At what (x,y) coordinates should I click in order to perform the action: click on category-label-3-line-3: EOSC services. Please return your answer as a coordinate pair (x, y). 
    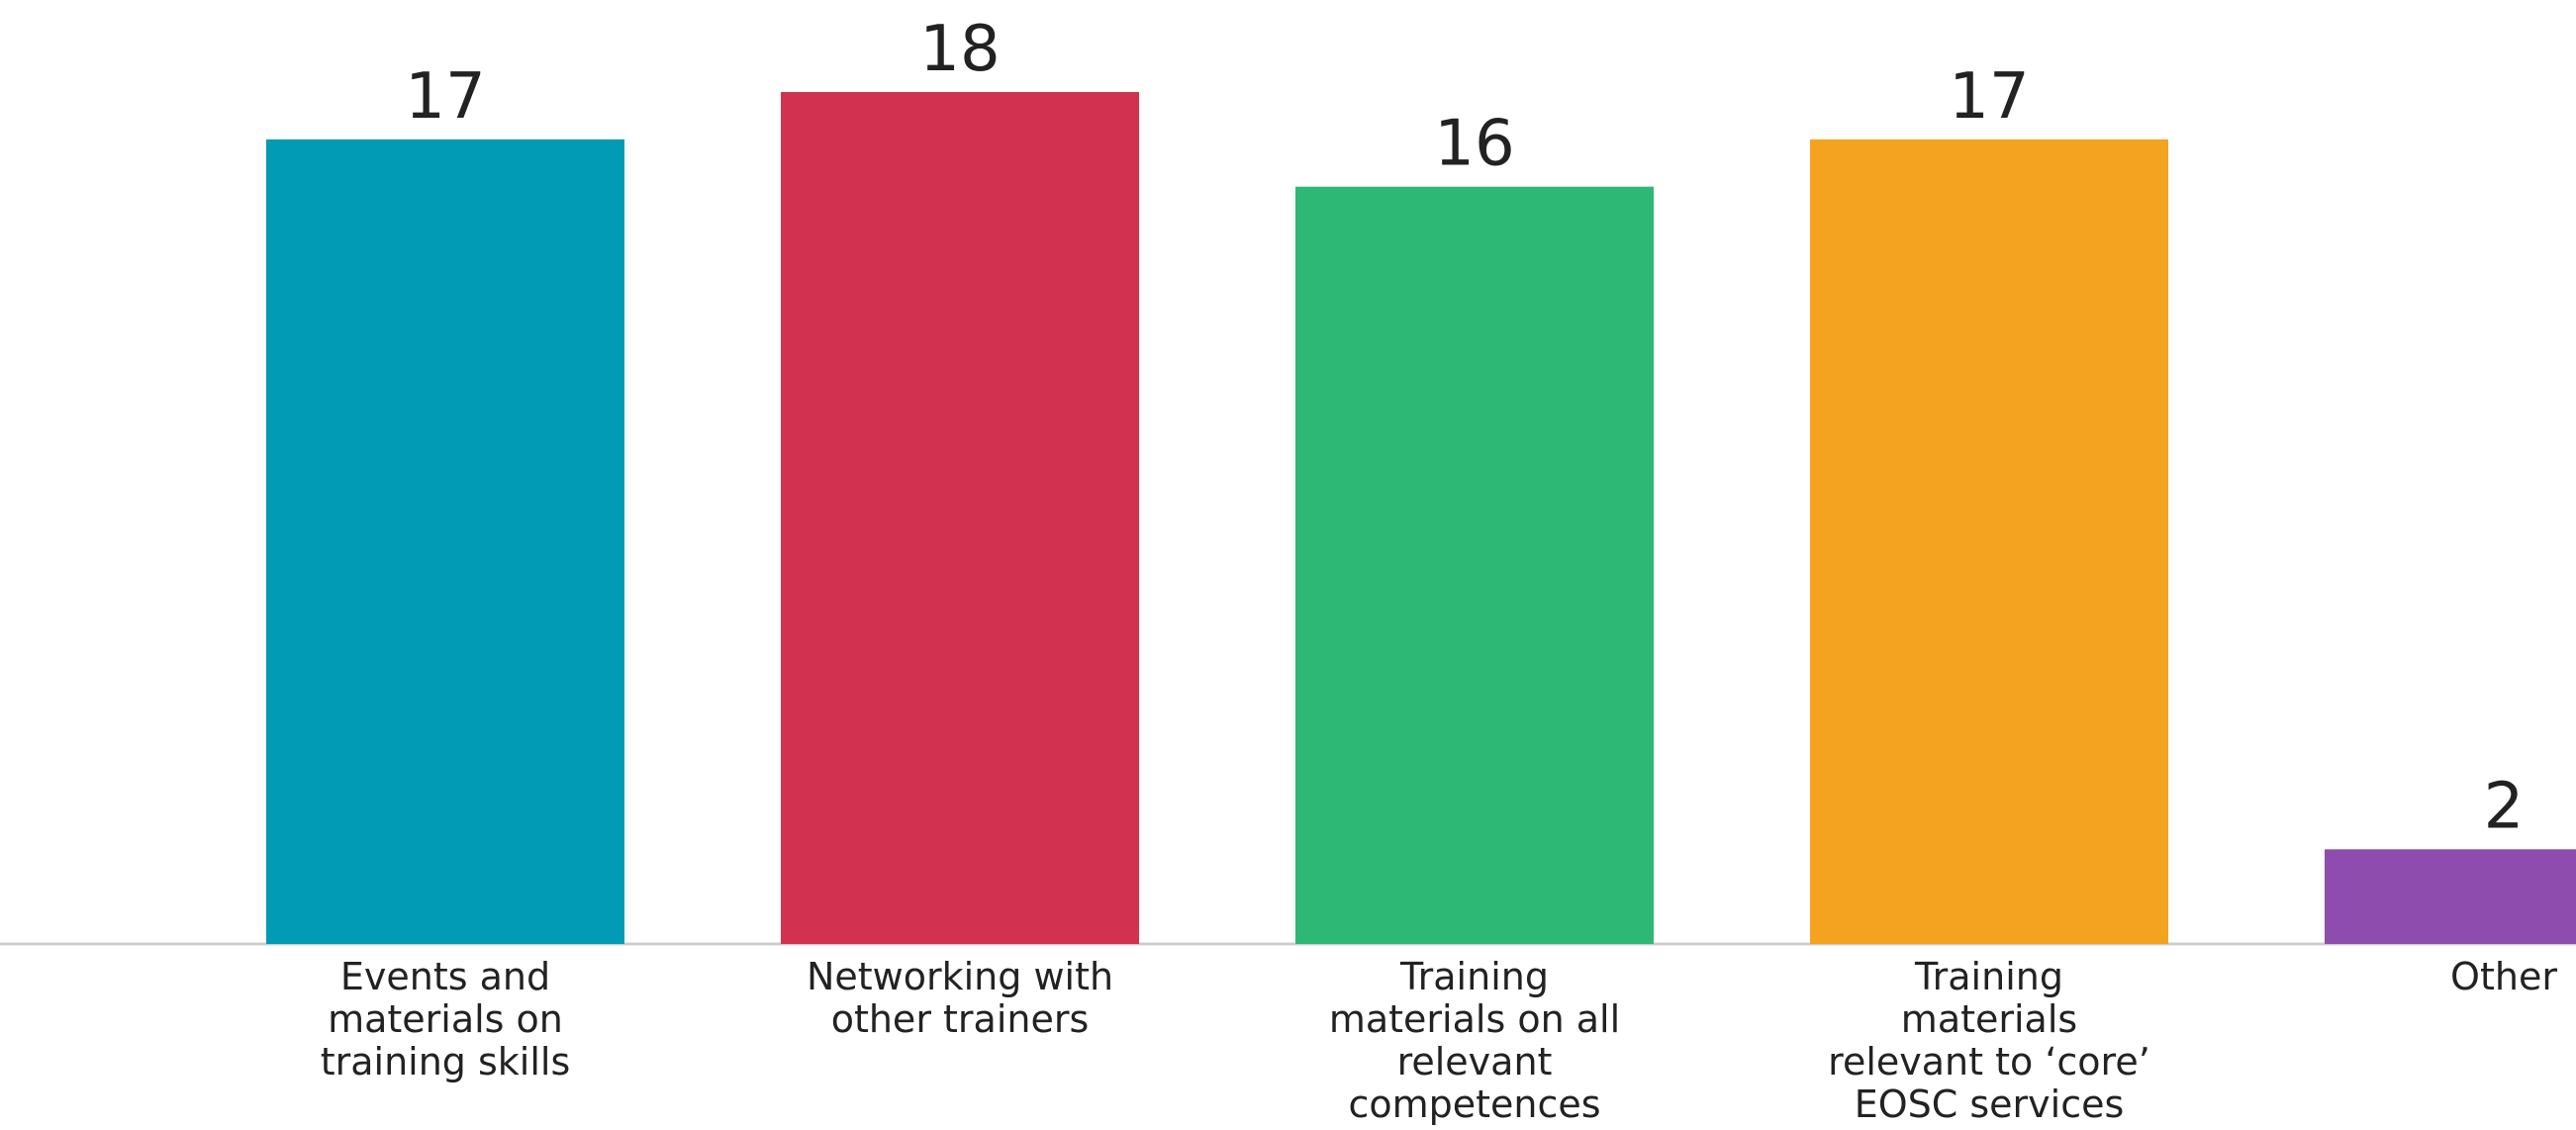
    Looking at the image, I should click on (1990, 1104).